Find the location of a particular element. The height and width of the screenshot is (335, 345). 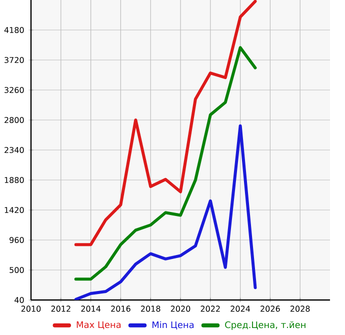

y-tick-label: 4180 is located at coordinates (14, 30).